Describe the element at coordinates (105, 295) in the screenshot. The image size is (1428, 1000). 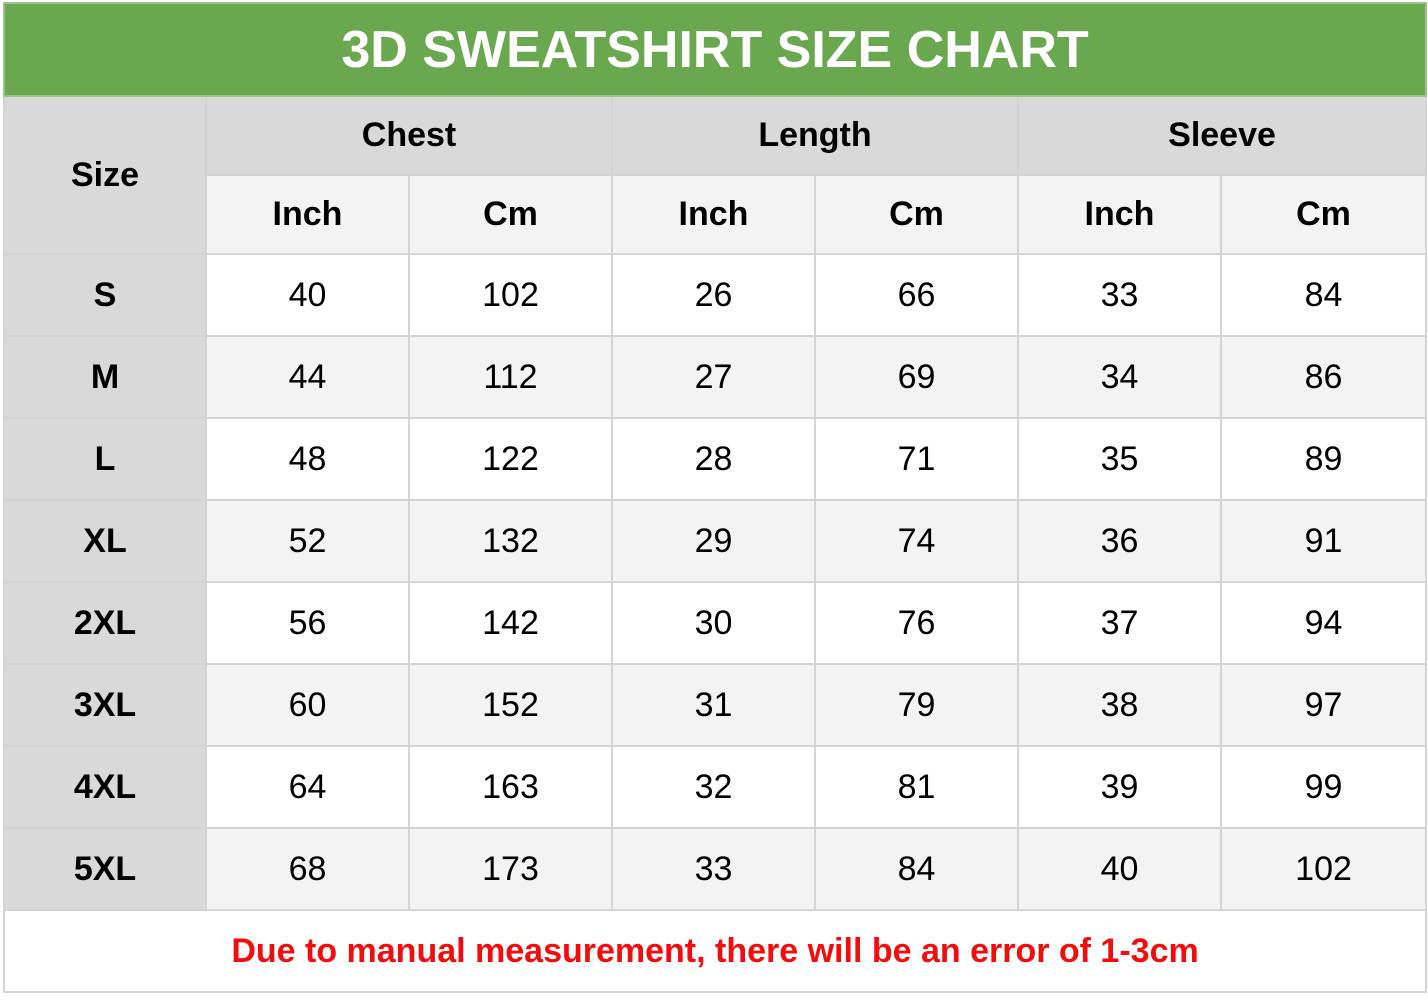
I see `size-cell: S` at that location.